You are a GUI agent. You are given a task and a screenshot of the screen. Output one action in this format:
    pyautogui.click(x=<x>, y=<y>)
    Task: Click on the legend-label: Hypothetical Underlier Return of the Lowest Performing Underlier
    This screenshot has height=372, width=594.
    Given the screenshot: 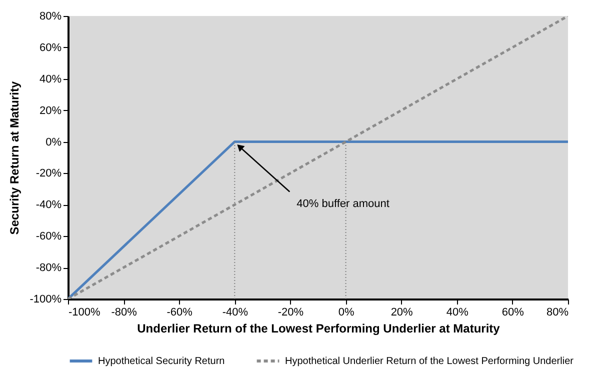 What is the action you would take?
    pyautogui.click(x=429, y=361)
    